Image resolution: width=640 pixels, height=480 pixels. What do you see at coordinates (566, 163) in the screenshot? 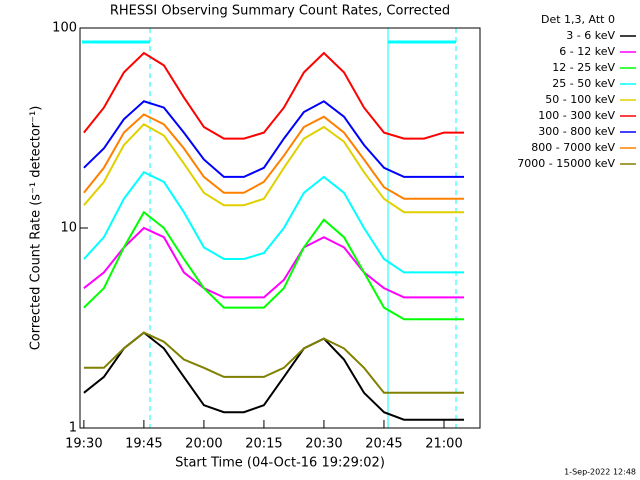
I see `legend-label: 7000 - 15000 keV` at bounding box center [566, 163].